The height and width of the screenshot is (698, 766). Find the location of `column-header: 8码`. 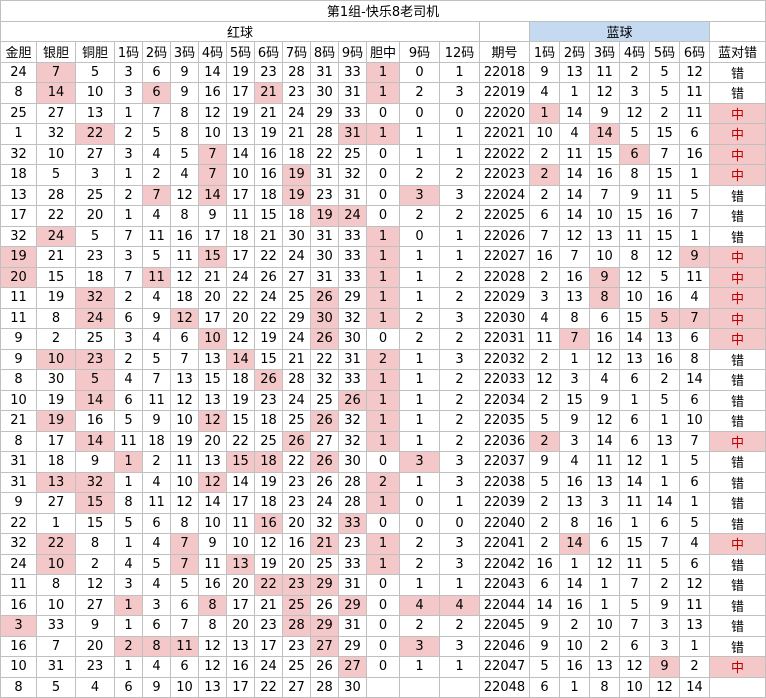

column-header: 8码 is located at coordinates (325, 52).